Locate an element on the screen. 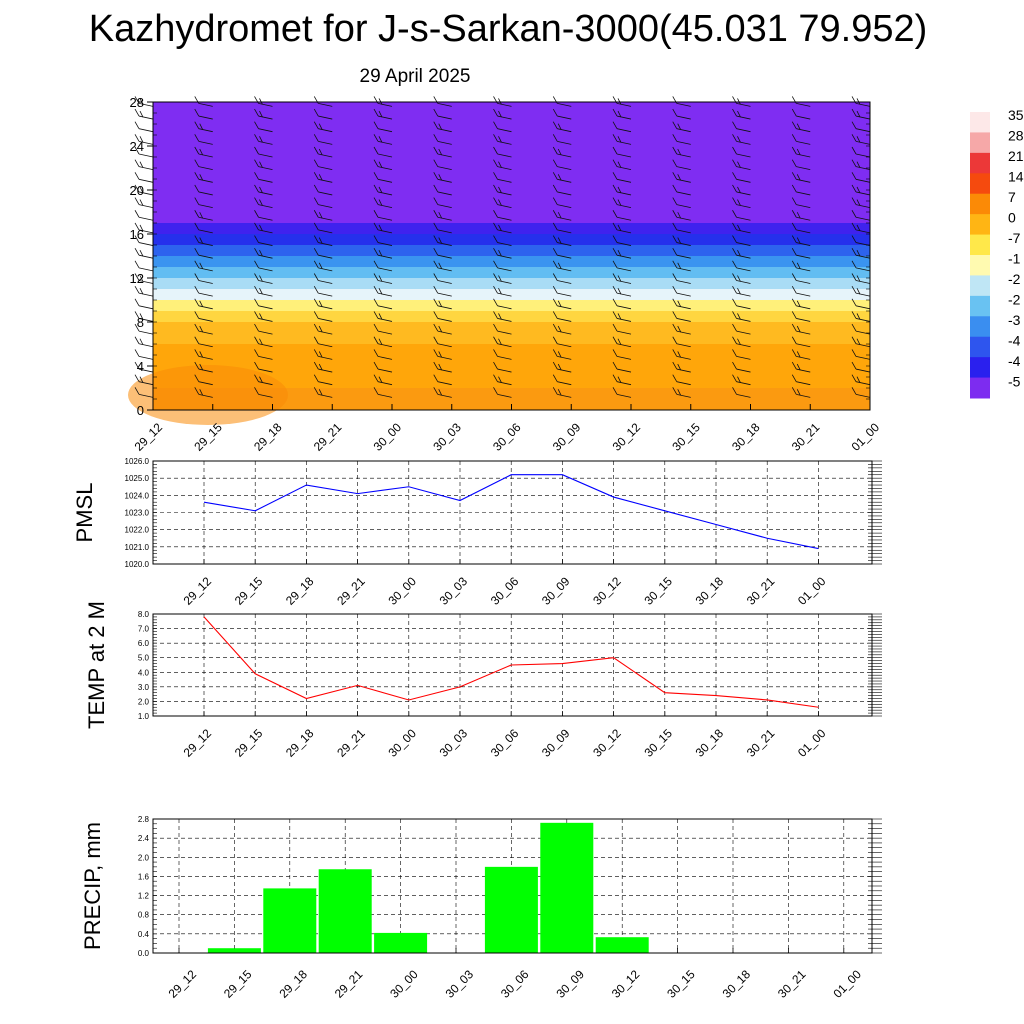 Image resolution: width=1024 pixels, height=1024 pixels. colorbar-label: -1 is located at coordinates (1014, 259).